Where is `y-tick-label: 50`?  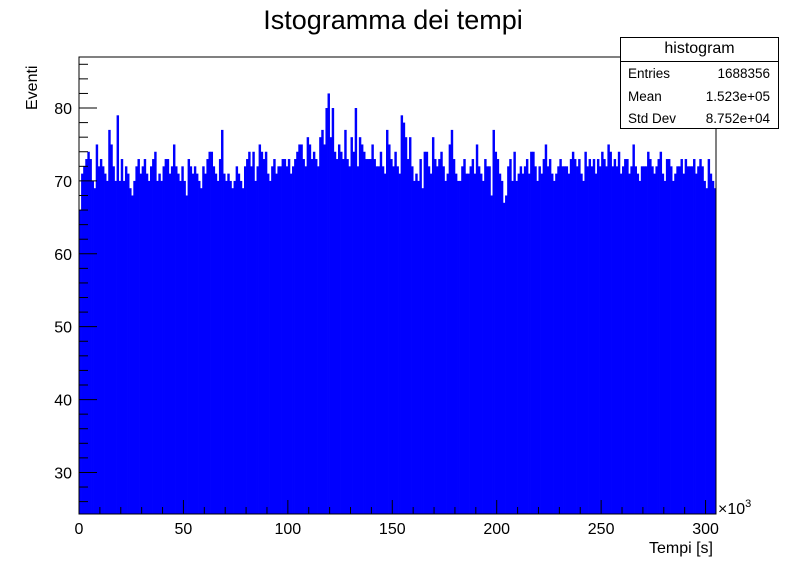 y-tick-label: 50 is located at coordinates (63, 328).